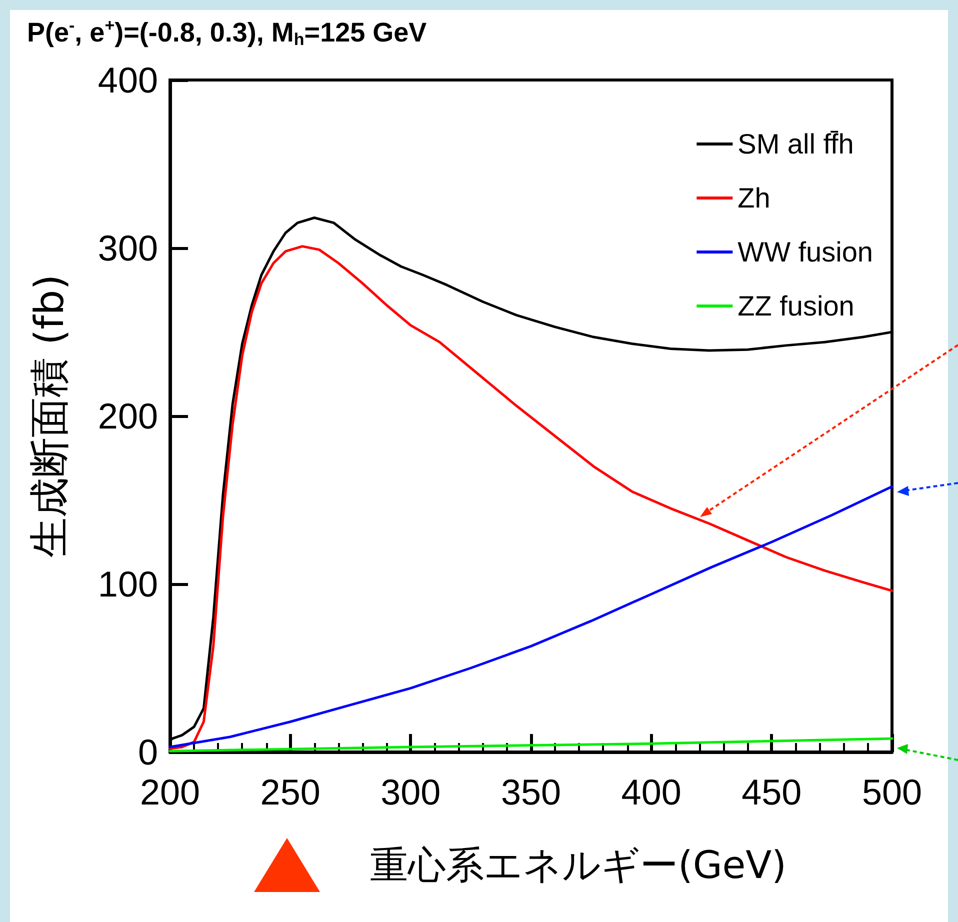 Image resolution: width=958 pixels, height=922 pixels. I want to click on y-axis-title: 生成断面積 (fb), so click(50, 416).